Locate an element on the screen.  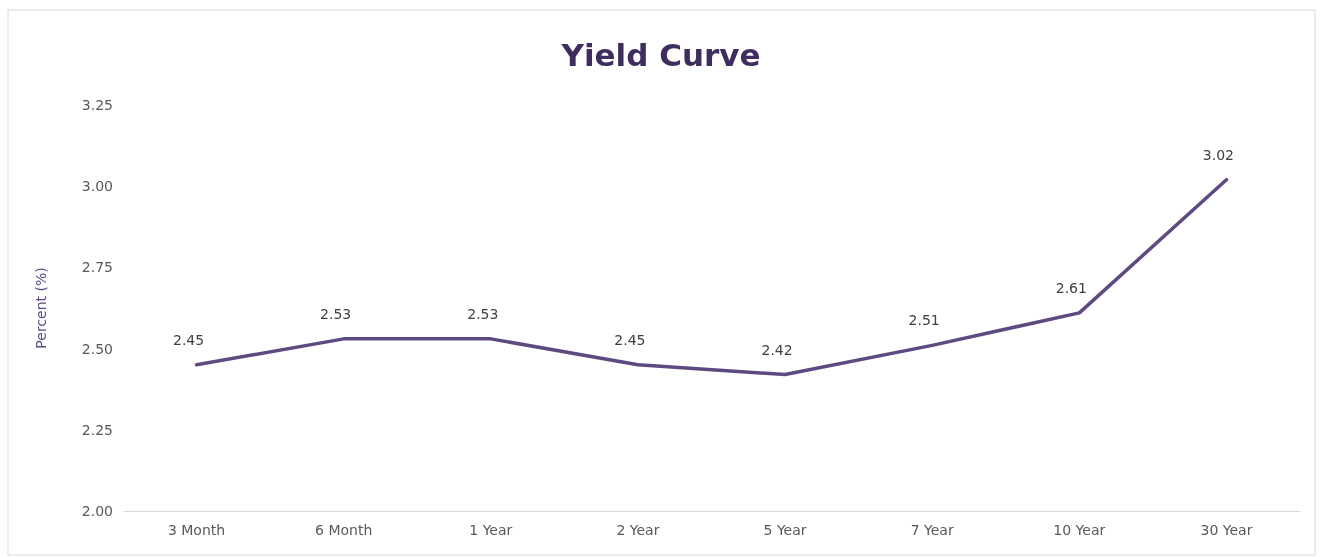
y-tick-label: 2.75 is located at coordinates (97, 267).